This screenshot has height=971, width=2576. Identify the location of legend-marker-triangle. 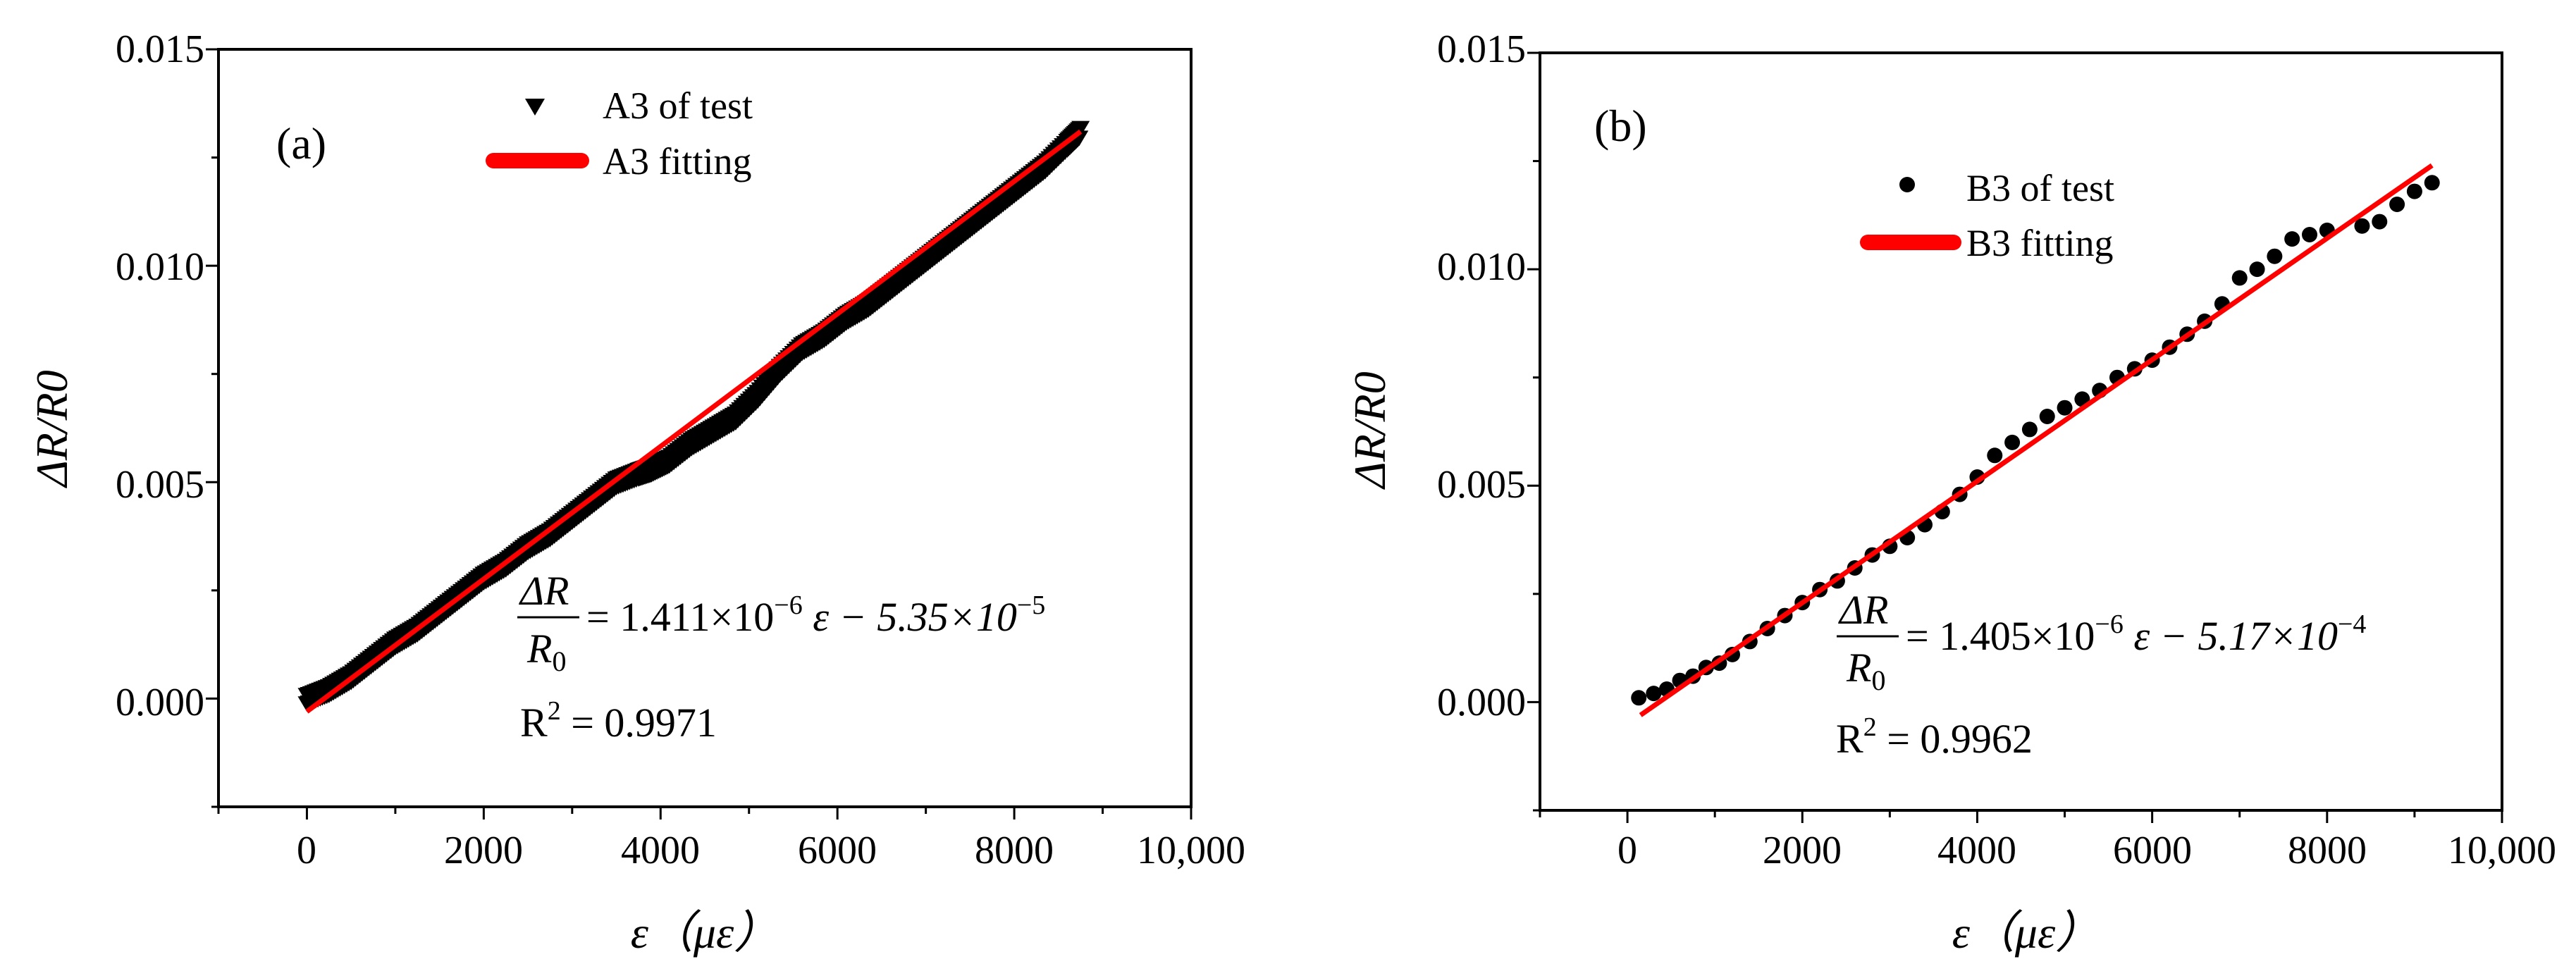
(535, 108).